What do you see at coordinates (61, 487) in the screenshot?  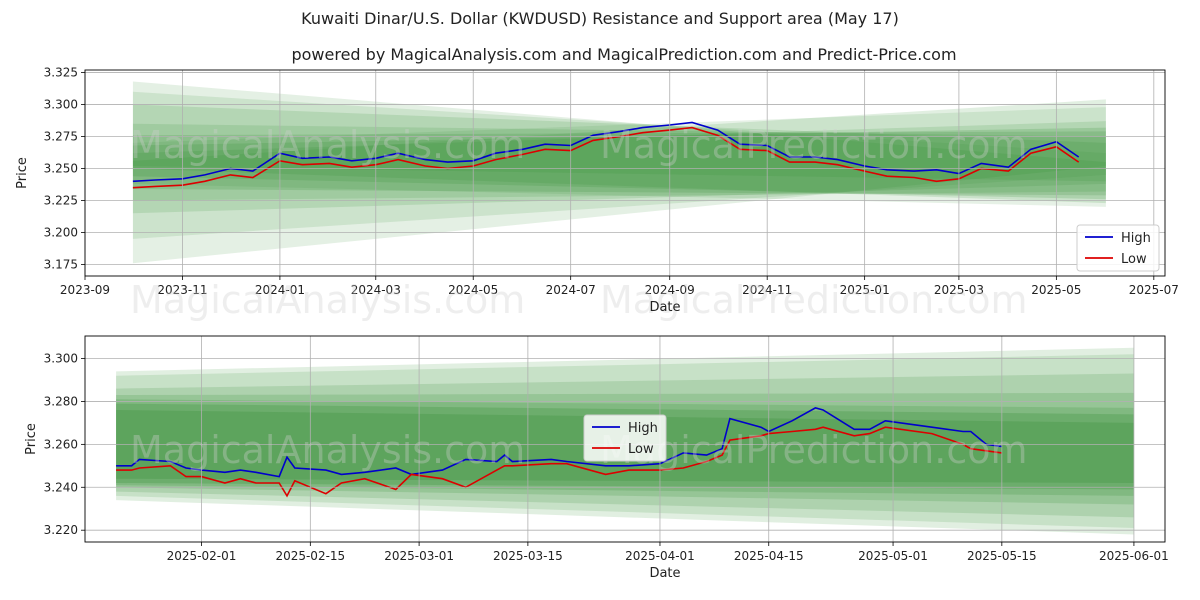 I see `y-tick-label: 3.240` at bounding box center [61, 487].